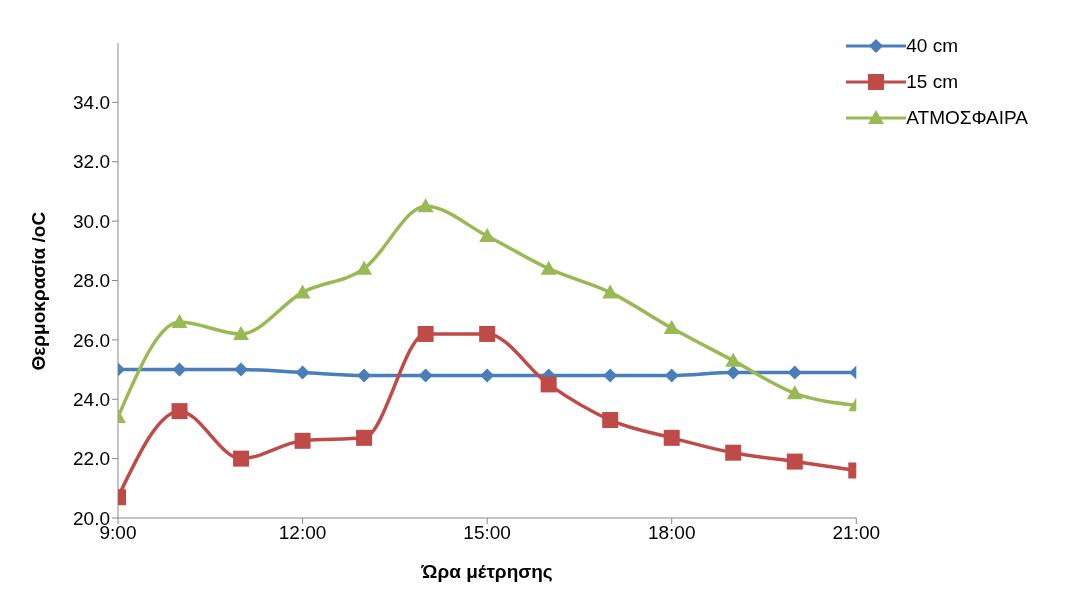 This screenshot has height=615, width=1076. Describe the element at coordinates (856, 533) in the screenshot. I see `x-tick-label: 21:00` at that location.